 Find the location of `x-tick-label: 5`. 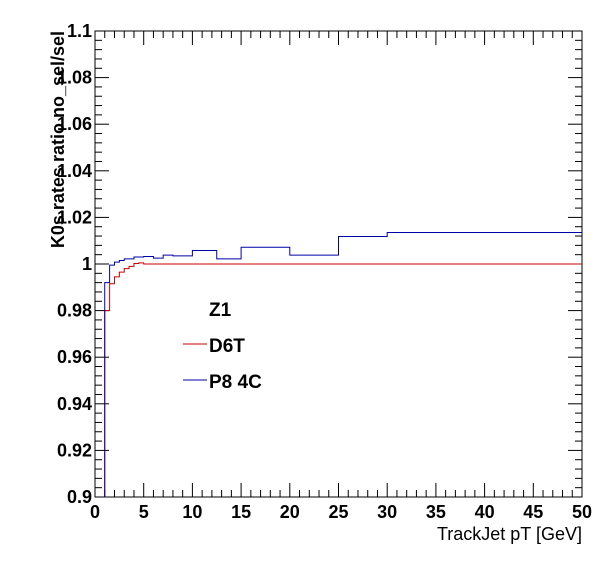

x-tick-label: 5 is located at coordinates (144, 512).